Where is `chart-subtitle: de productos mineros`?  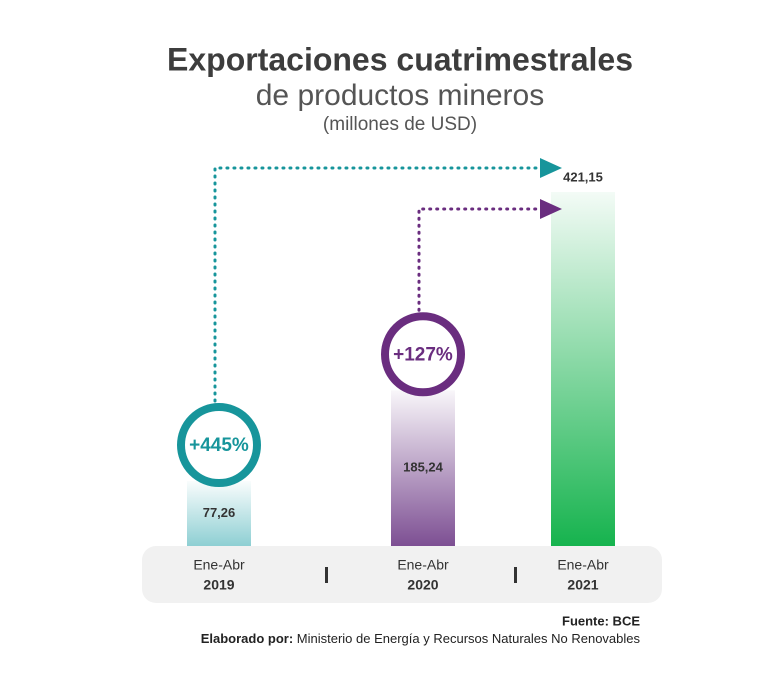 chart-subtitle: de productos mineros is located at coordinates (400, 95).